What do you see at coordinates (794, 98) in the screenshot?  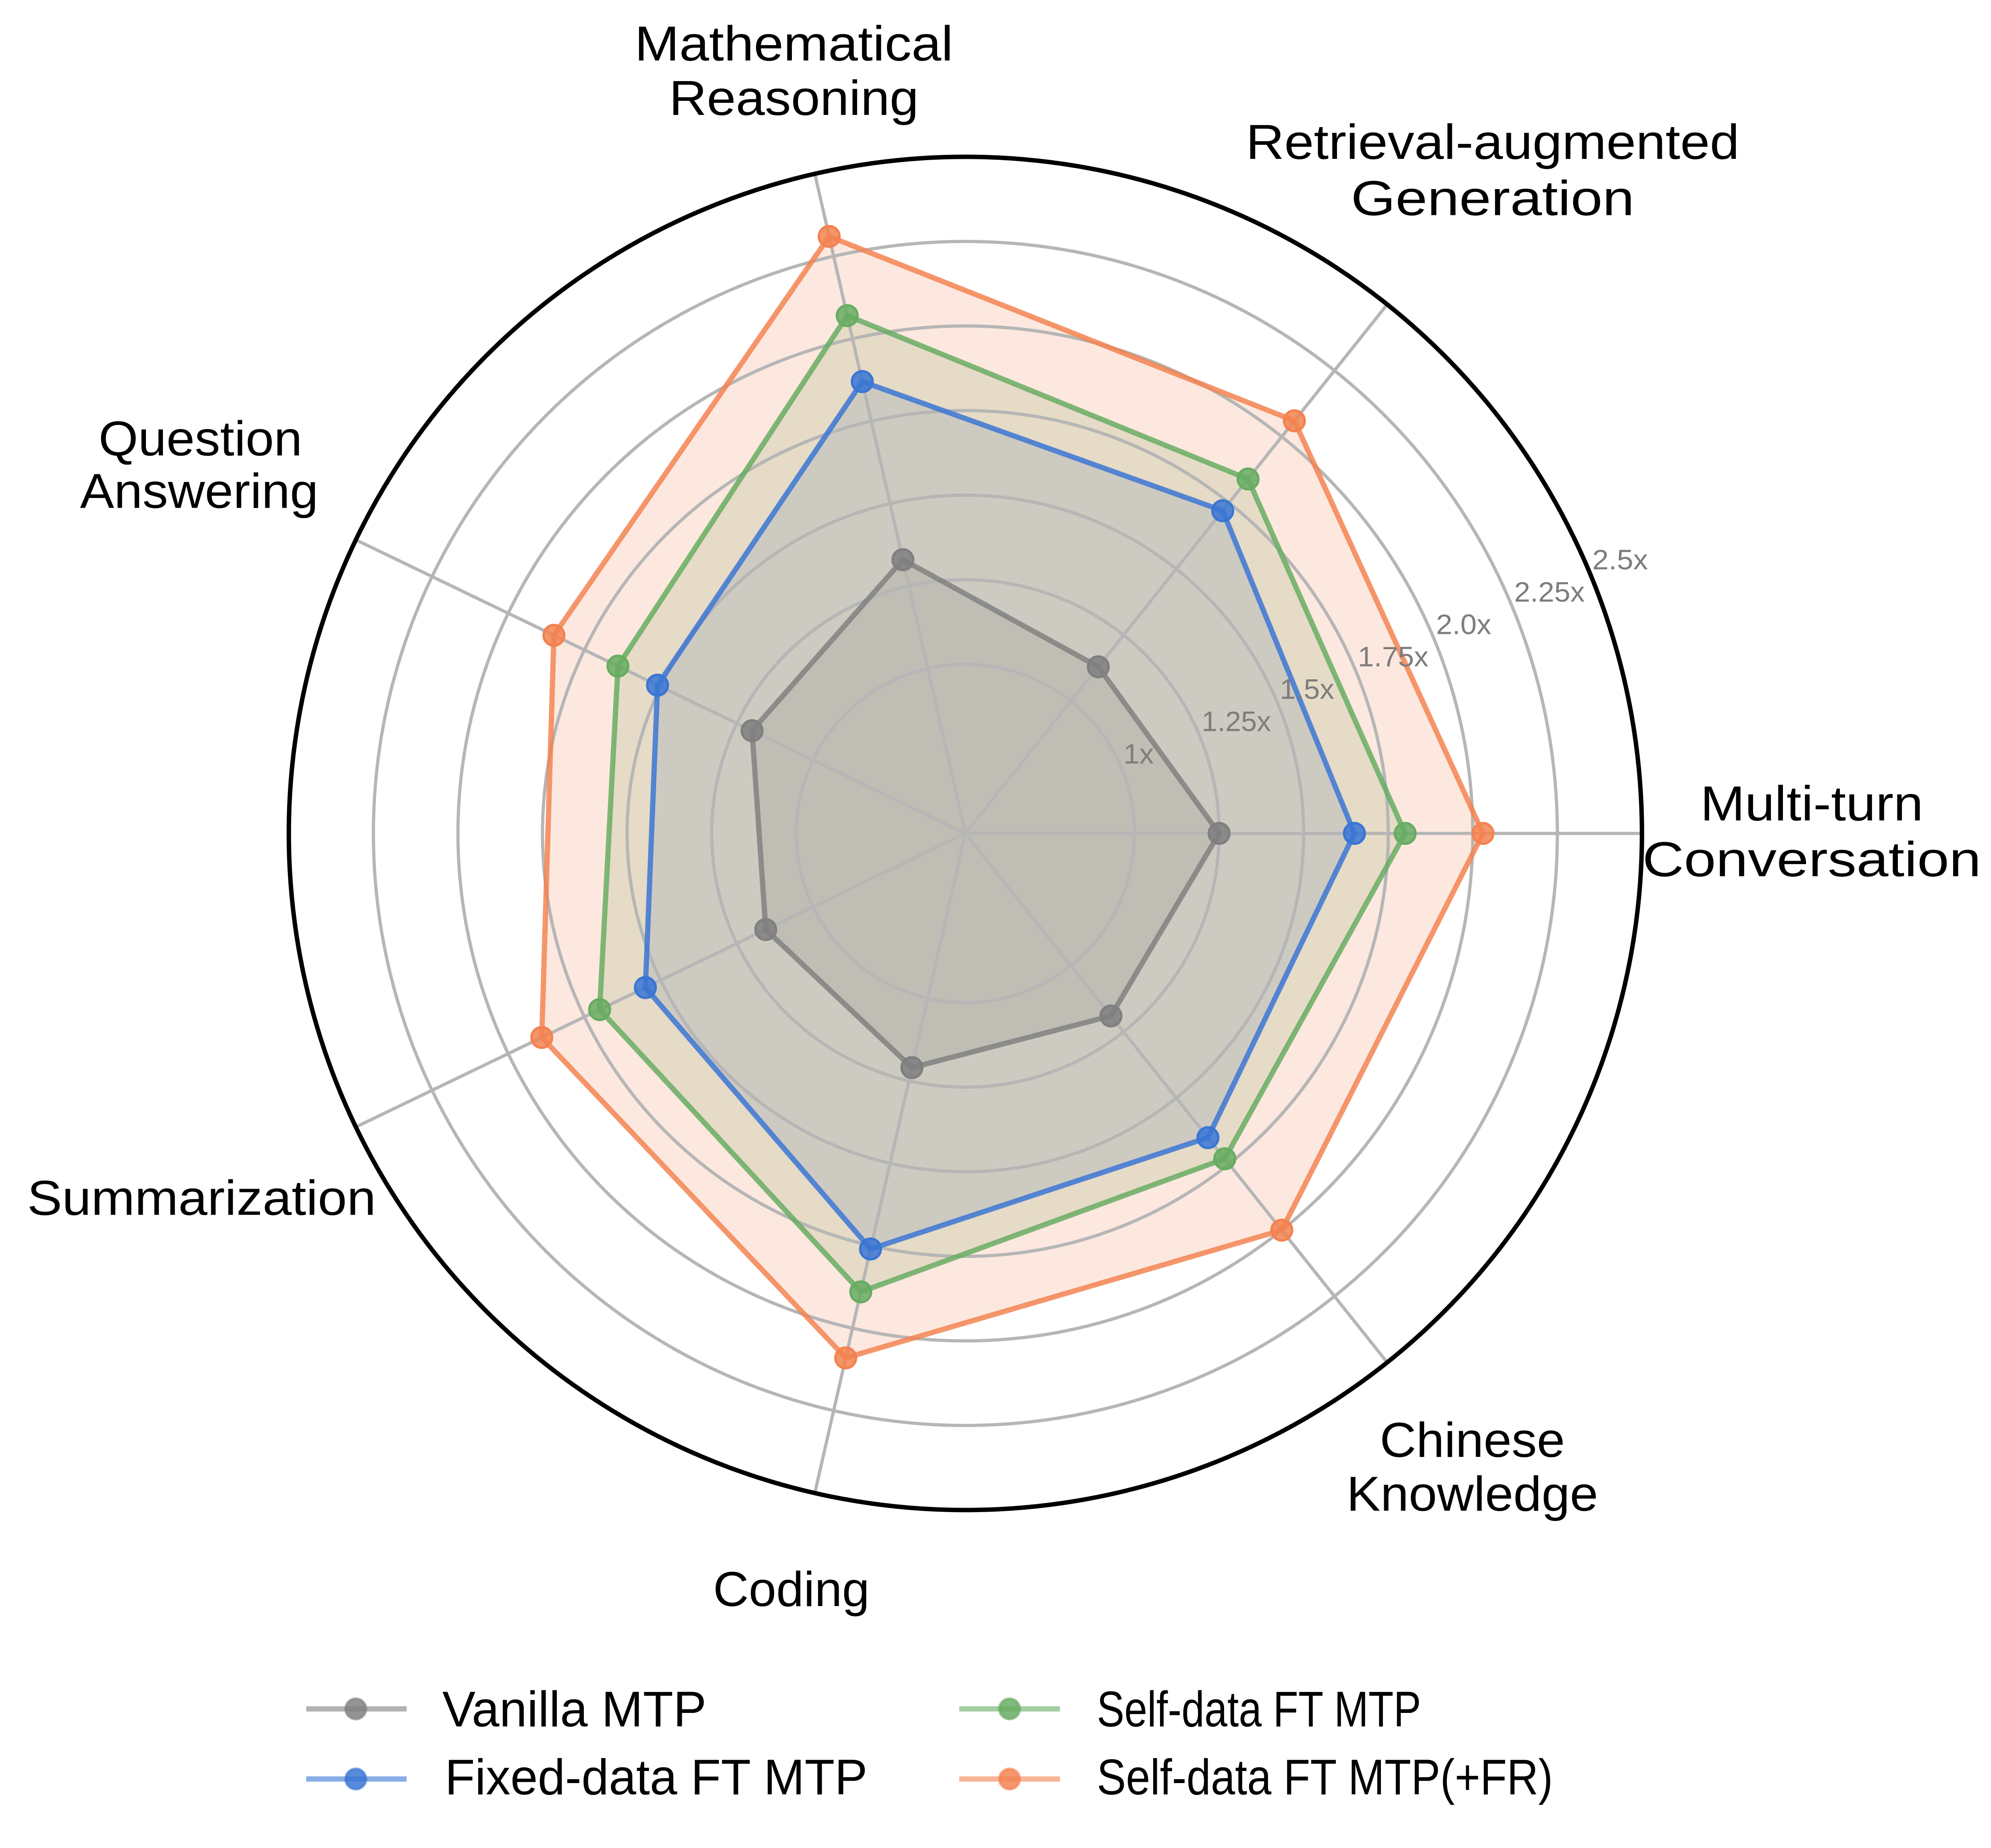 I see `svg-text: Reasoning` at bounding box center [794, 98].